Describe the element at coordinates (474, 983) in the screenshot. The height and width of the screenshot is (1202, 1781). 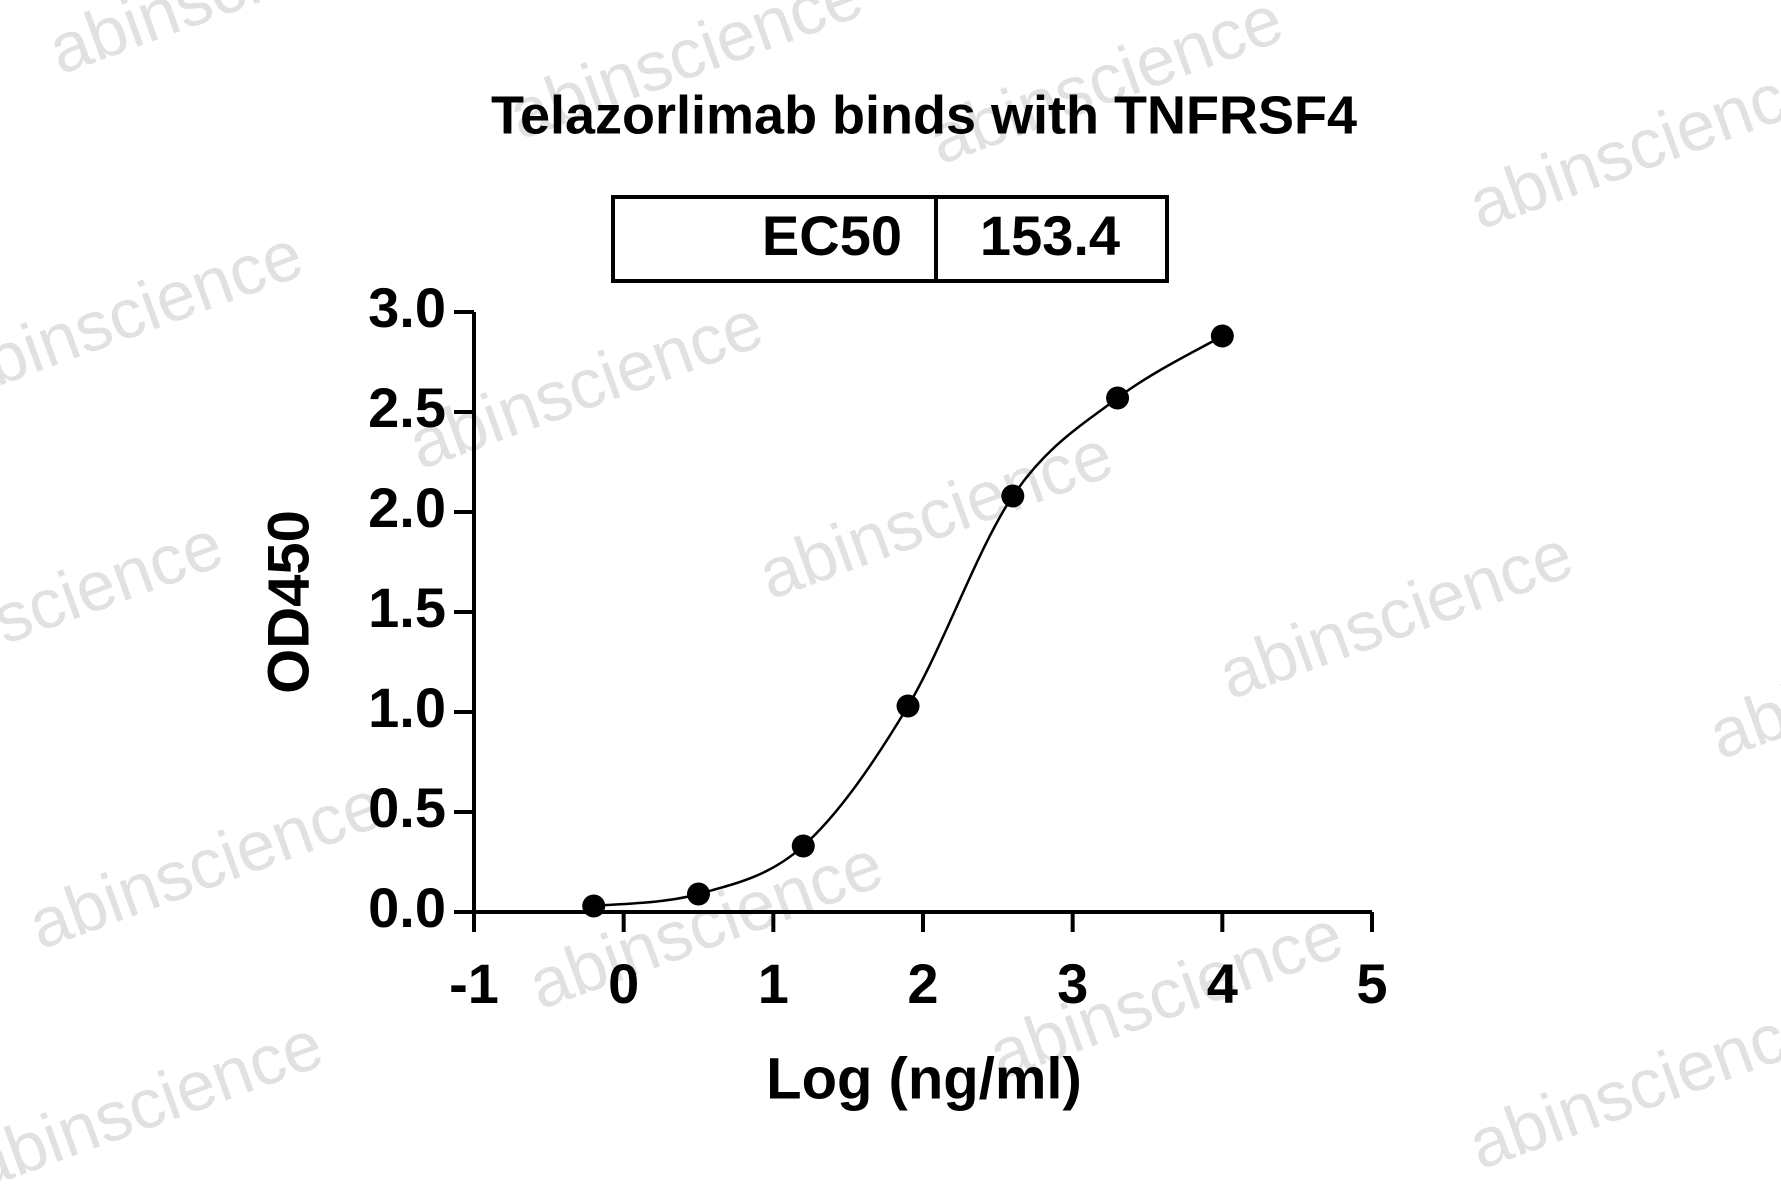
I see `x-tick-label: -1` at that location.